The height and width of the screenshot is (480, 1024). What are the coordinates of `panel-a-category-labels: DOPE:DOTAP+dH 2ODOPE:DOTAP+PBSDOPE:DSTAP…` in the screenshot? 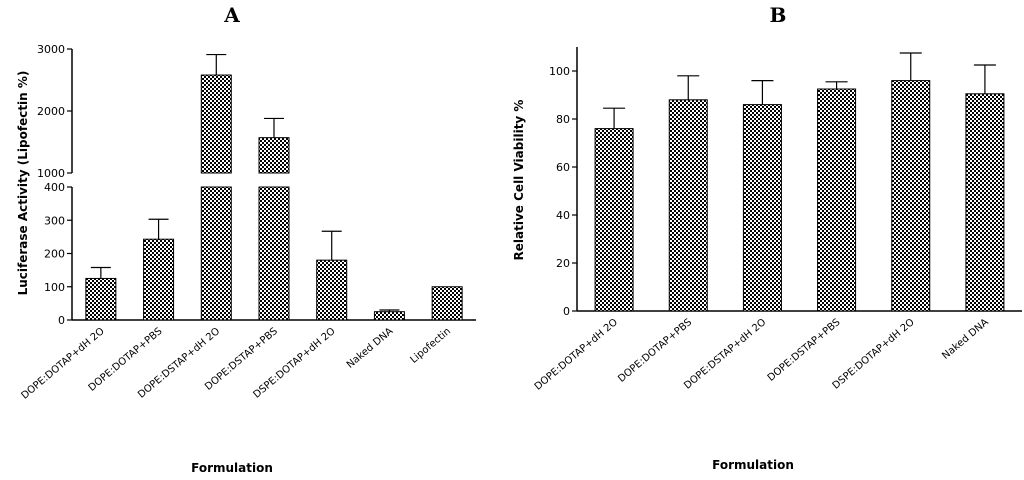 It's located at (236, 364).